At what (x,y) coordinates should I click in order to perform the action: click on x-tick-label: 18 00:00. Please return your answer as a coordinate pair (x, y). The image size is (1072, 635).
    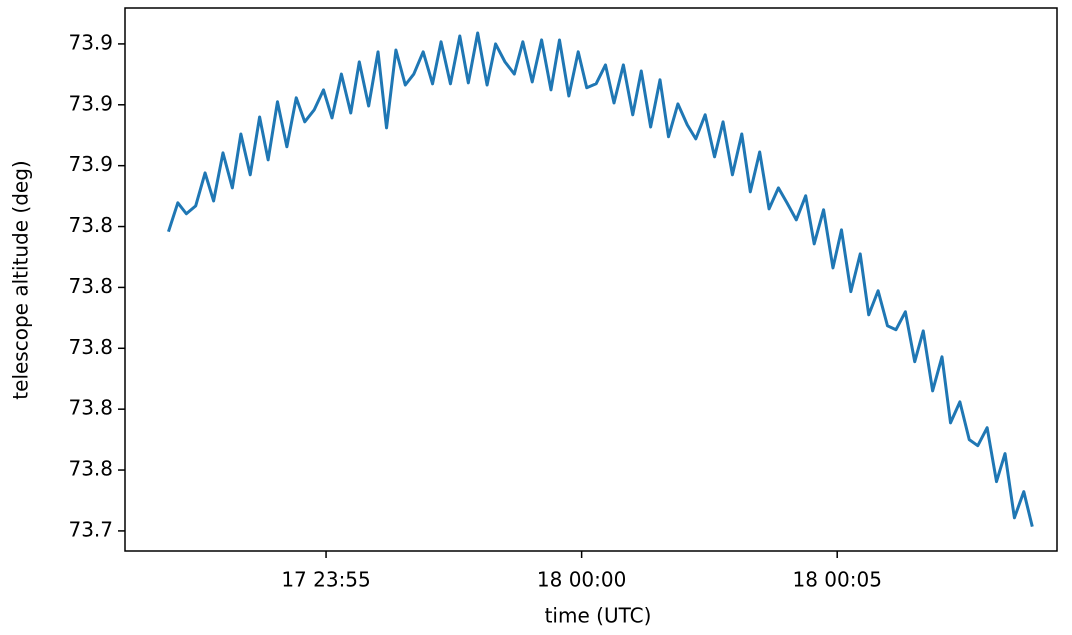
    Looking at the image, I should click on (581, 580).